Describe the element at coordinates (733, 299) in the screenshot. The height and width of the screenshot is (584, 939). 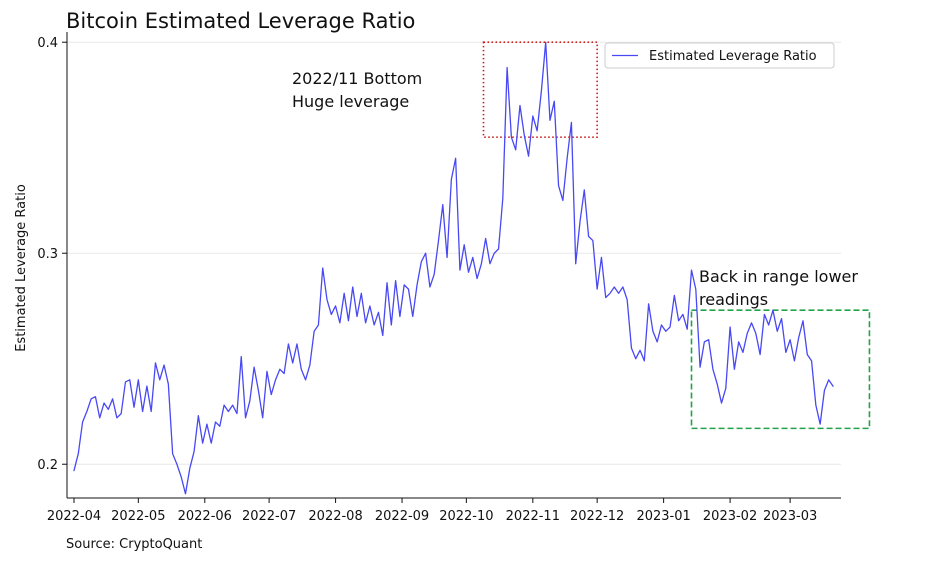
I see `annotation-range-line-2: readings` at that location.